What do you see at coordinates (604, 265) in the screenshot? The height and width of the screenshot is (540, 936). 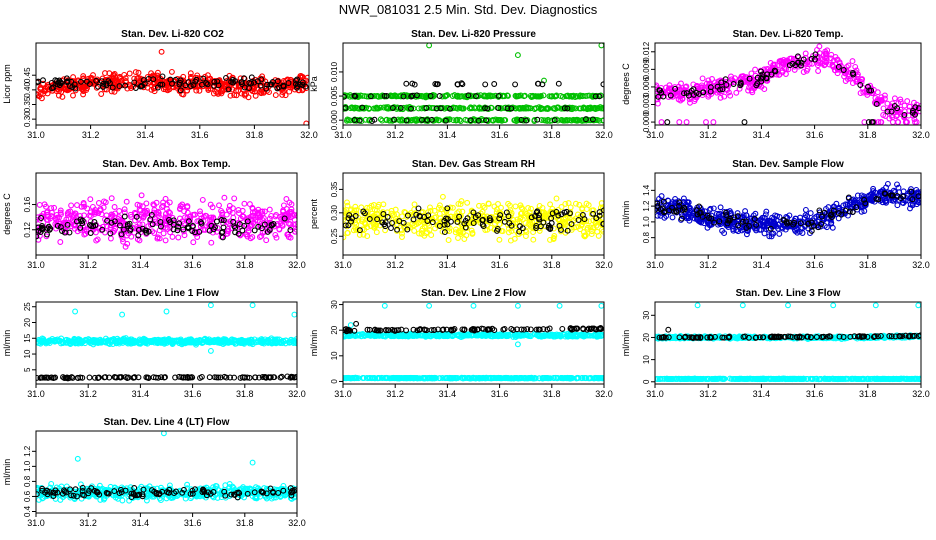 I see `x-tick-label: 32.0` at bounding box center [604, 265].